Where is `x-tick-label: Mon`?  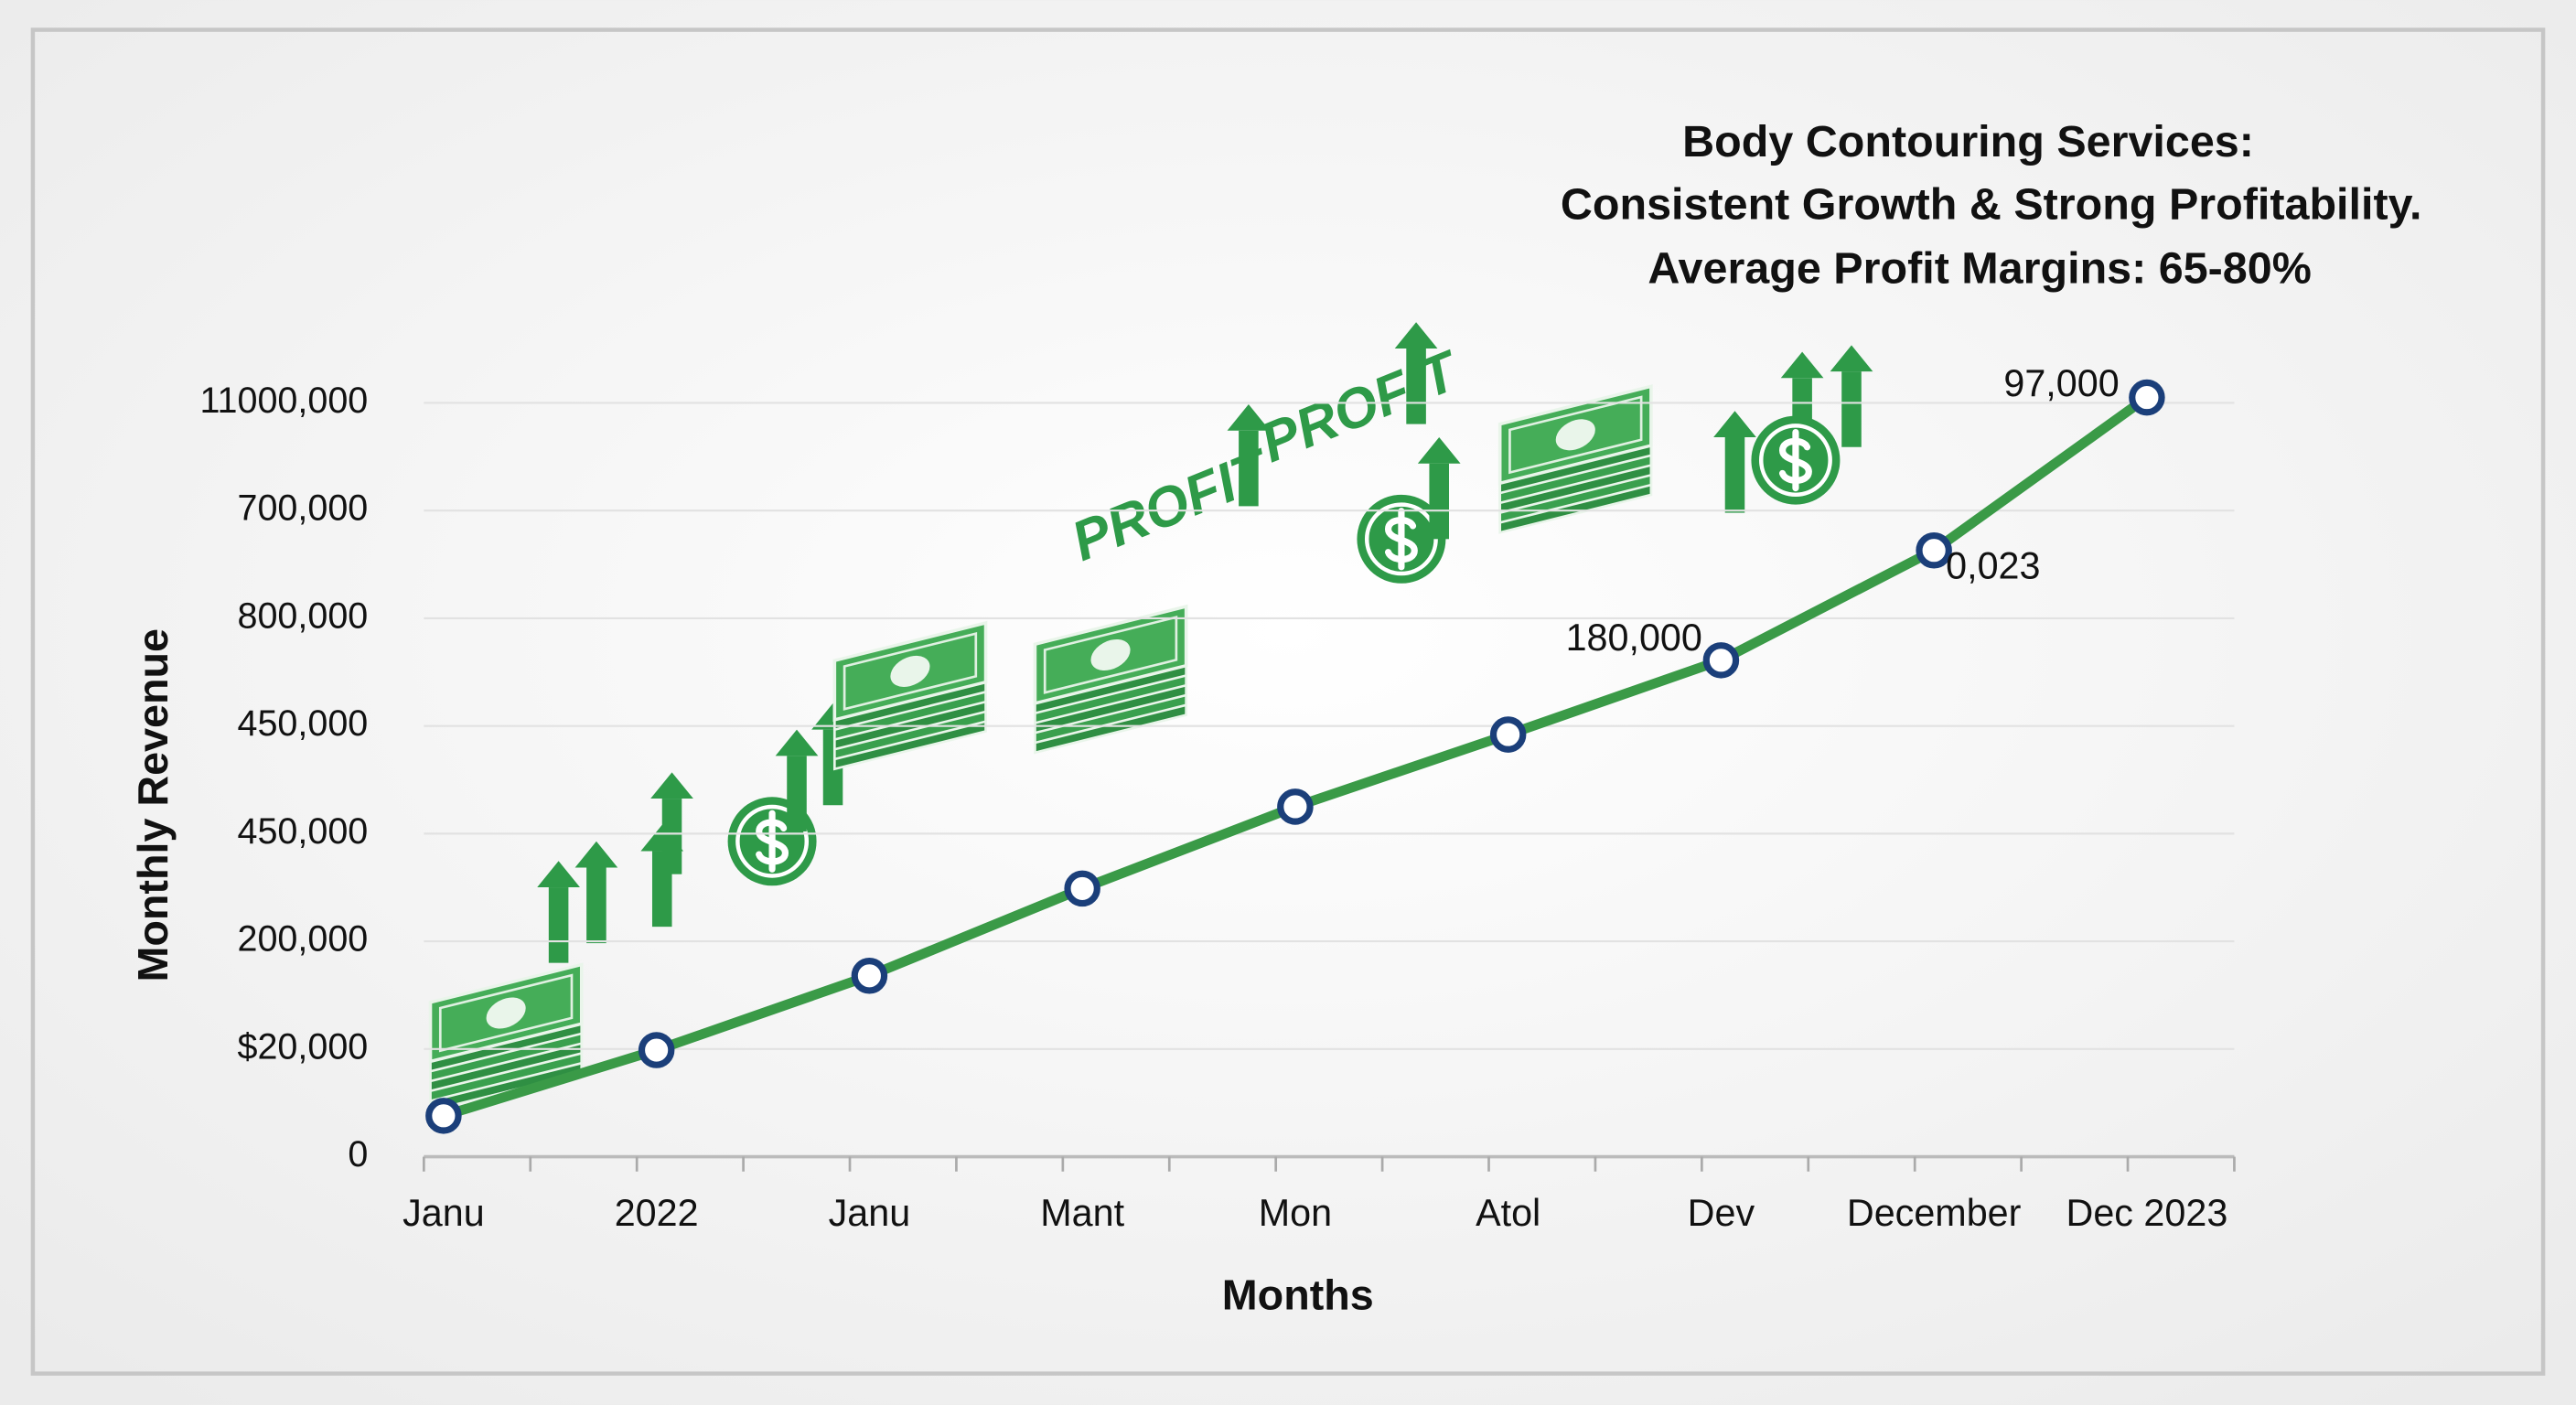 x-tick-label: Mon is located at coordinates (1295, 1213).